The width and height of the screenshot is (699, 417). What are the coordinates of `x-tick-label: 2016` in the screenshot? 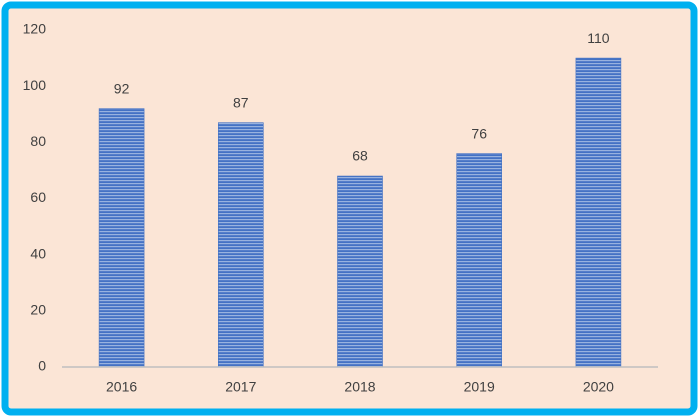 It's located at (121, 387).